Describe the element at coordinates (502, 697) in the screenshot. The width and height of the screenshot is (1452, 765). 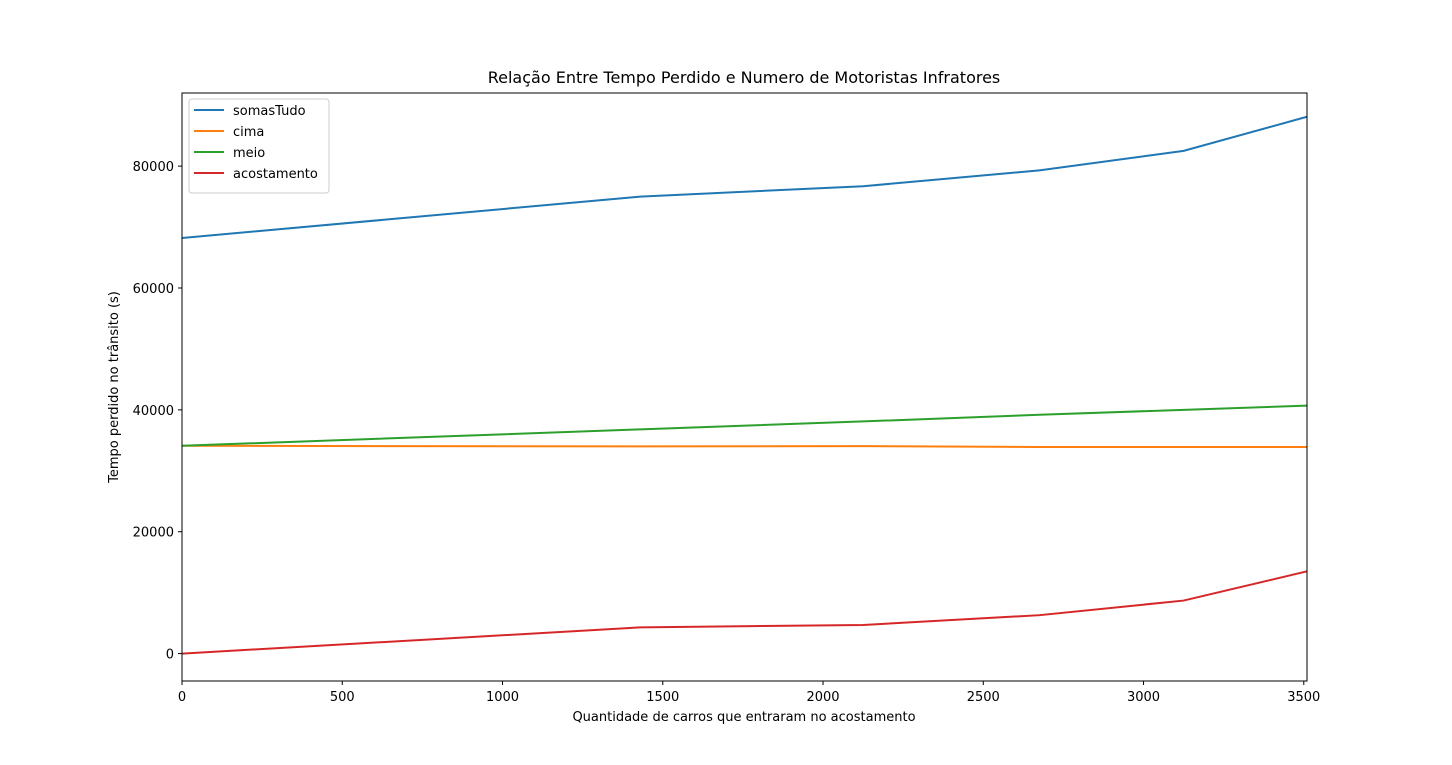
I see `x-tick-label: 1000` at that location.